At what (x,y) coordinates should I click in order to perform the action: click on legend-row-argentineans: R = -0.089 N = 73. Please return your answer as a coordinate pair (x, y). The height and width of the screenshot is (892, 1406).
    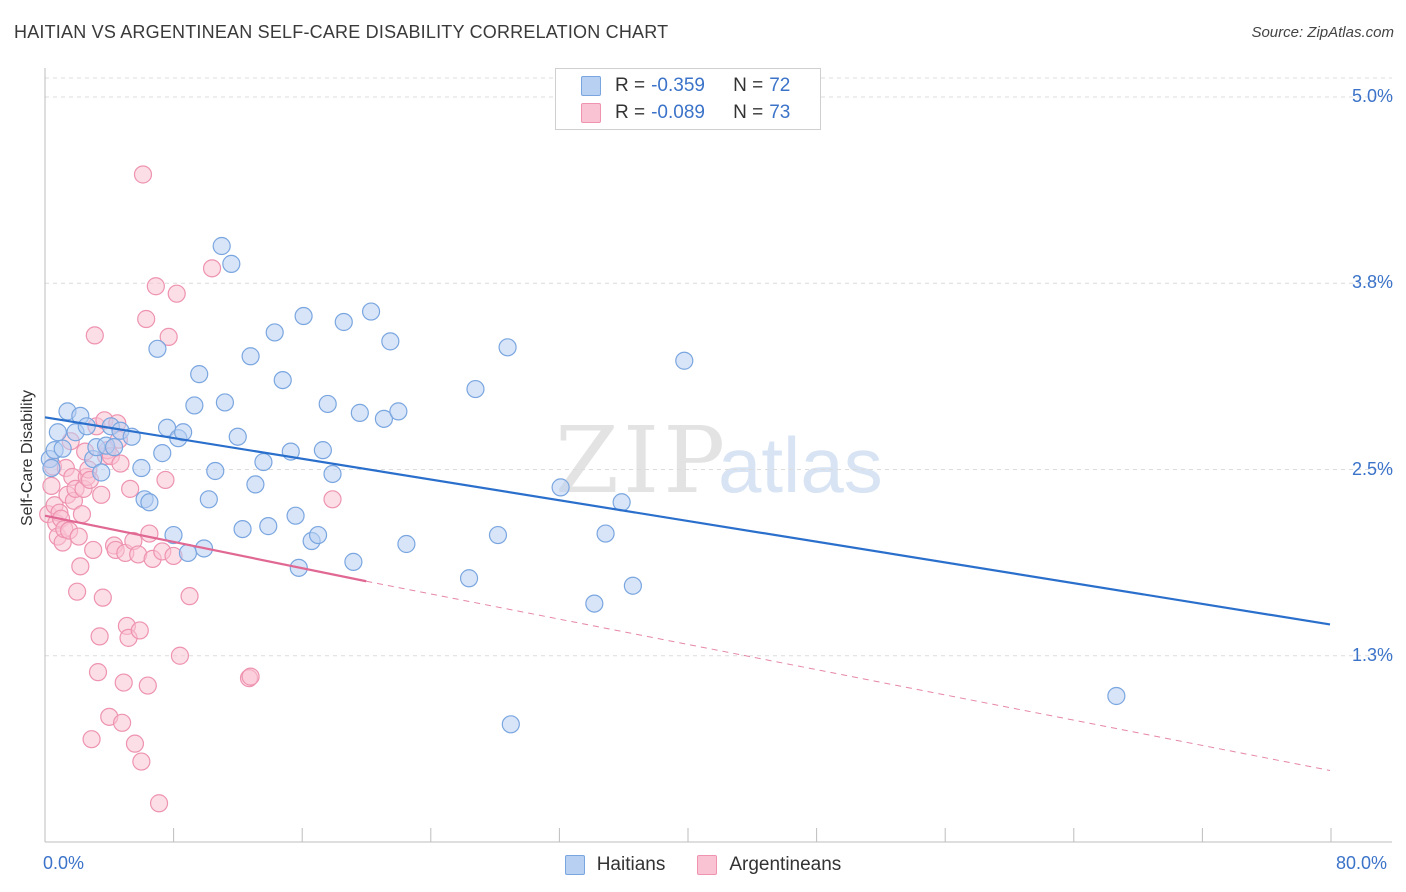
    Looking at the image, I should click on (673, 113).